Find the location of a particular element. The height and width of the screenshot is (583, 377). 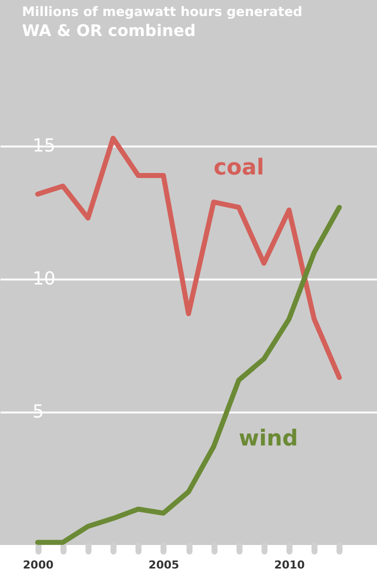

x-tick-label: 2010 is located at coordinates (290, 565).